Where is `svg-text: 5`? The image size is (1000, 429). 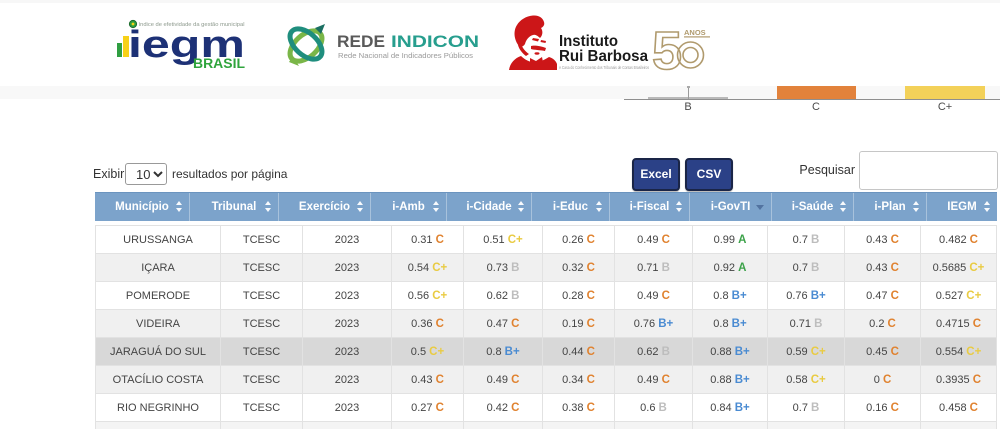 svg-text: 5 is located at coordinates (667, 48).